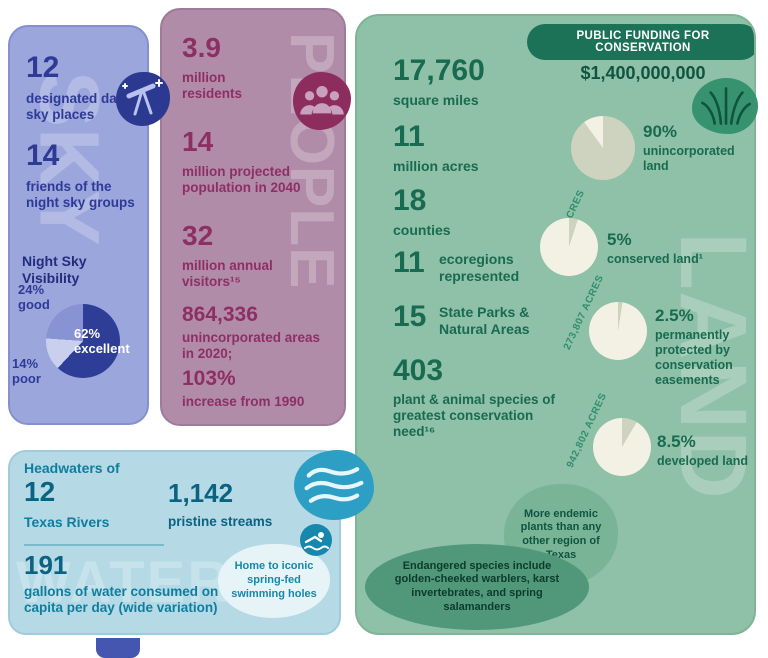  Describe the element at coordinates (436, 100) in the screenshot. I see `square-miles-label: square miles` at that location.